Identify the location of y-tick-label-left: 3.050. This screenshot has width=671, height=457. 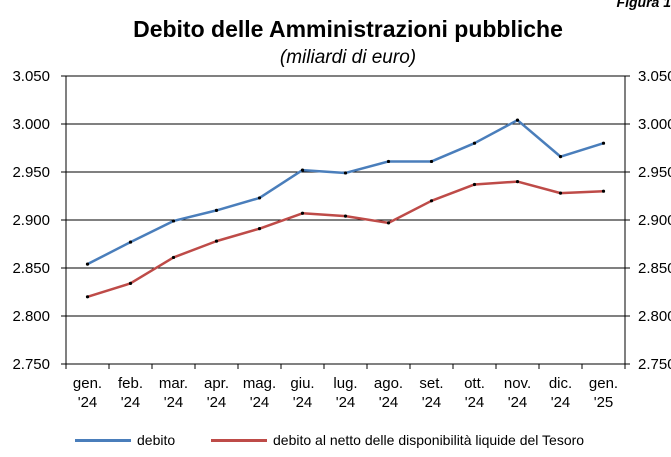
(31, 76).